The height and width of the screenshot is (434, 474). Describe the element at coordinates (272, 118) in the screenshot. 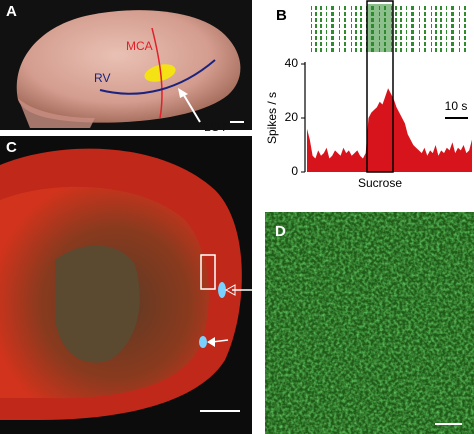

I see `y-axis-label: Spikes / s` at that location.